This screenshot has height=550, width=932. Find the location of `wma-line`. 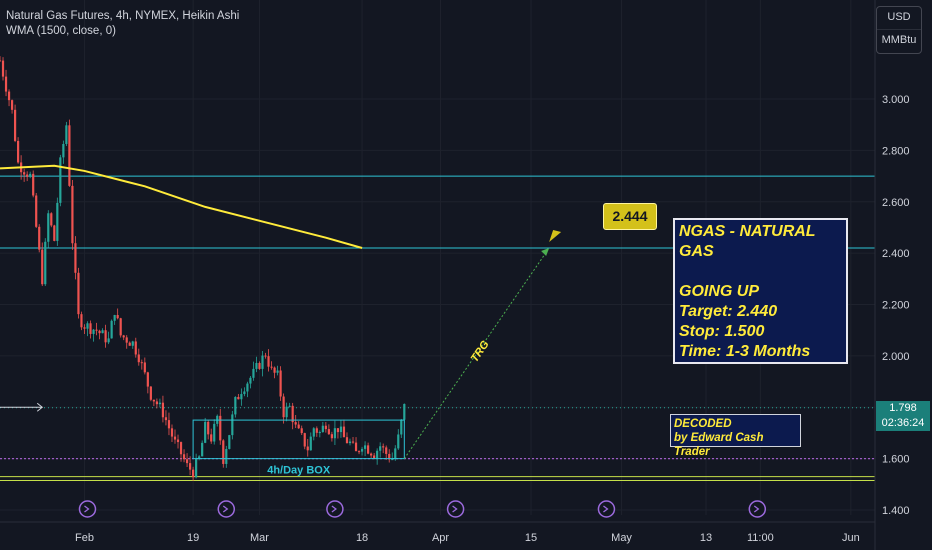

wma-line is located at coordinates (181, 206).